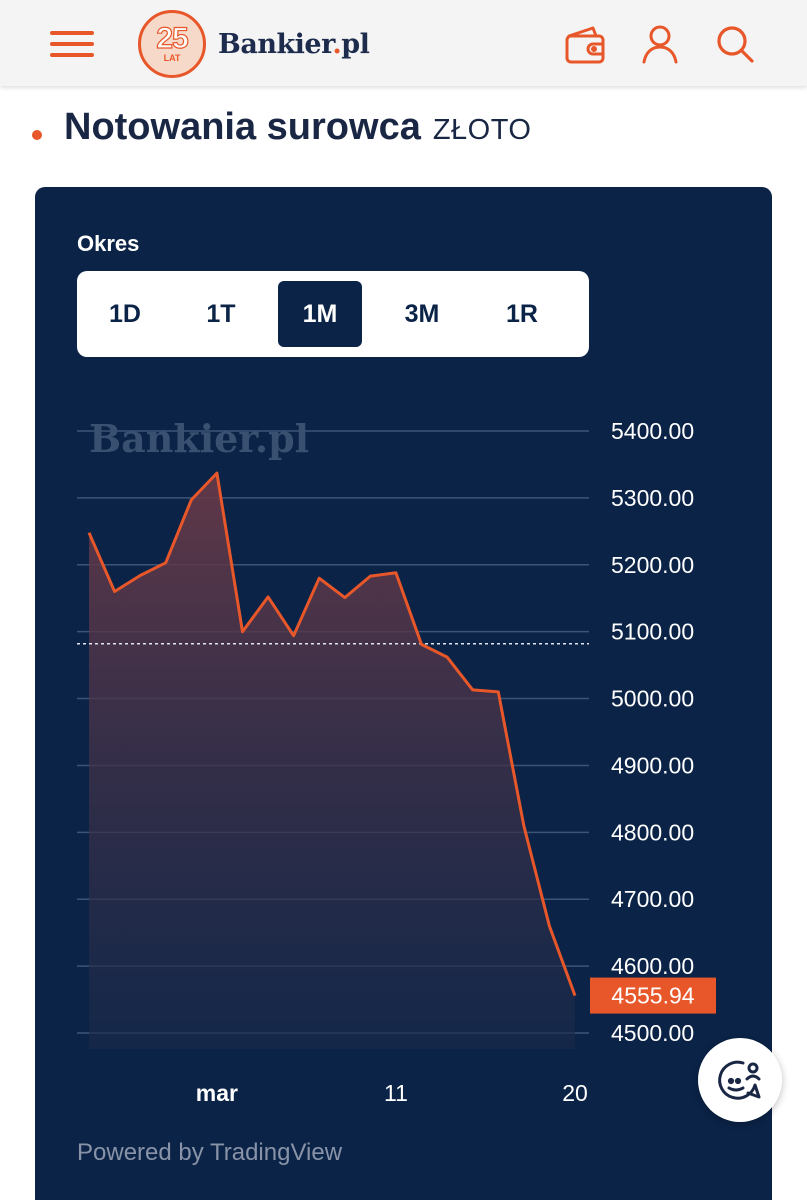  Describe the element at coordinates (422, 313) in the screenshot. I see `period-button-3m: 3M` at that location.